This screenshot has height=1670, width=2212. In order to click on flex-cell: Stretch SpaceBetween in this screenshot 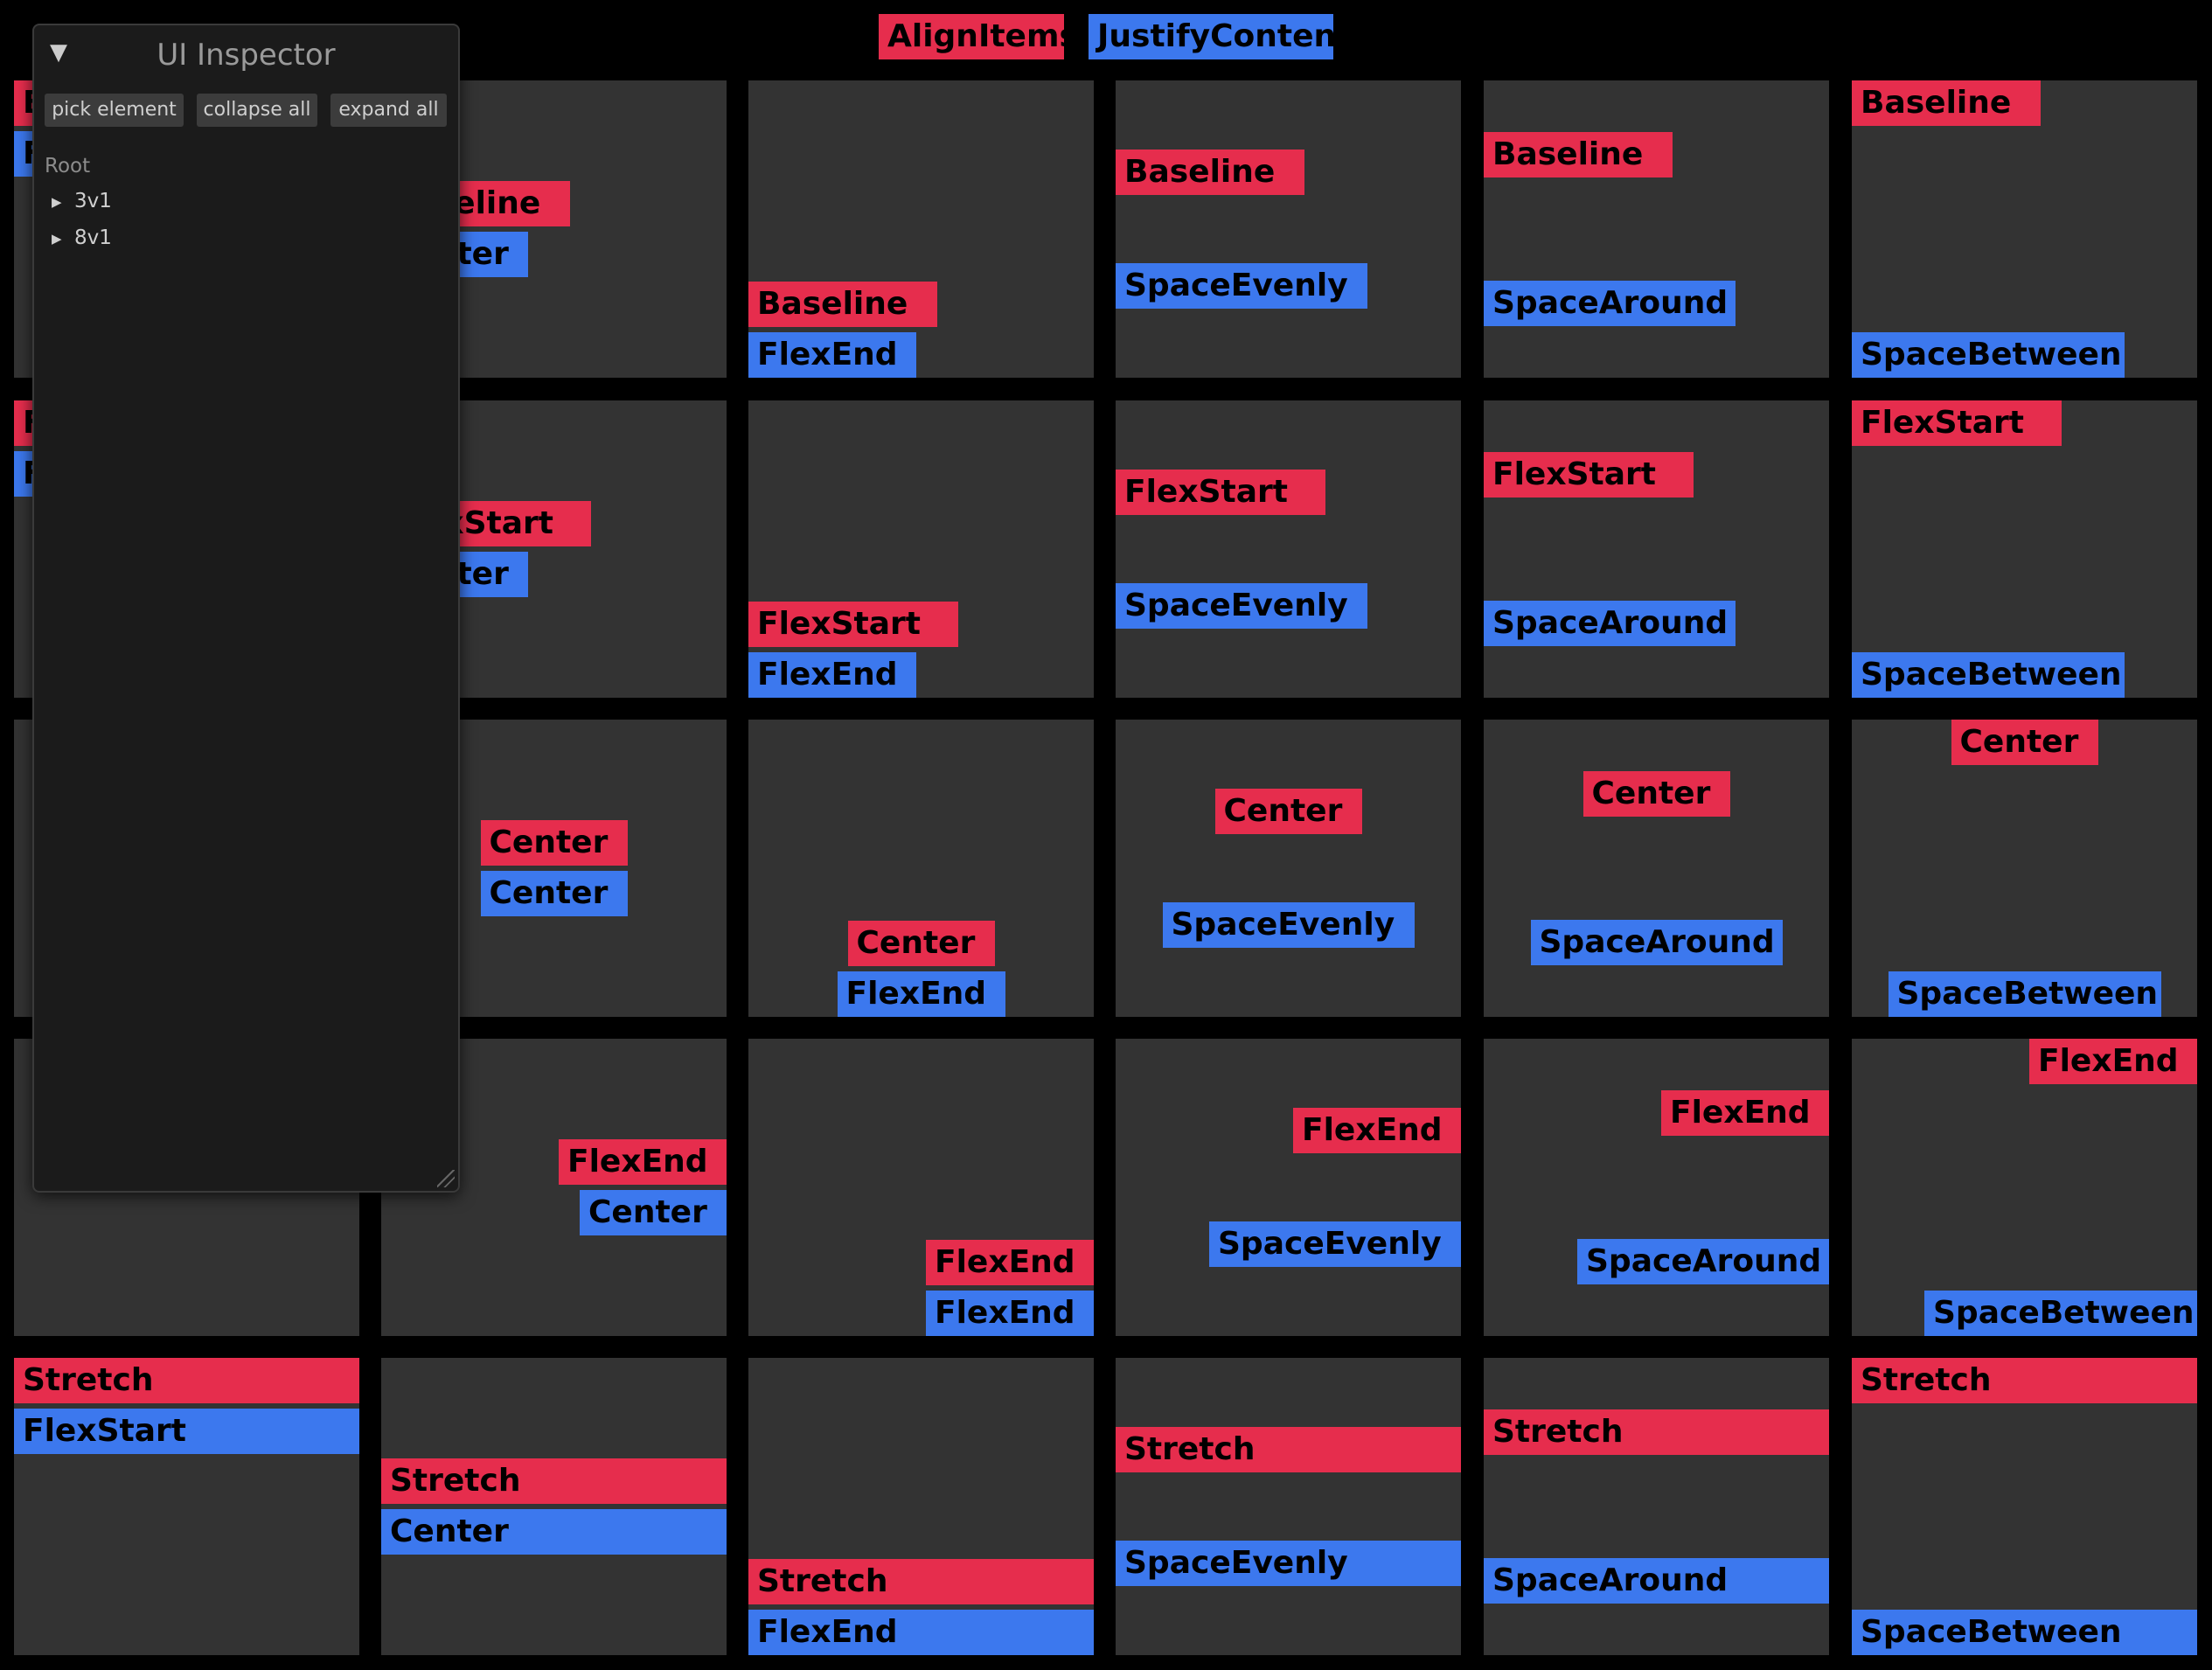, I will do `click(2024, 1506)`.